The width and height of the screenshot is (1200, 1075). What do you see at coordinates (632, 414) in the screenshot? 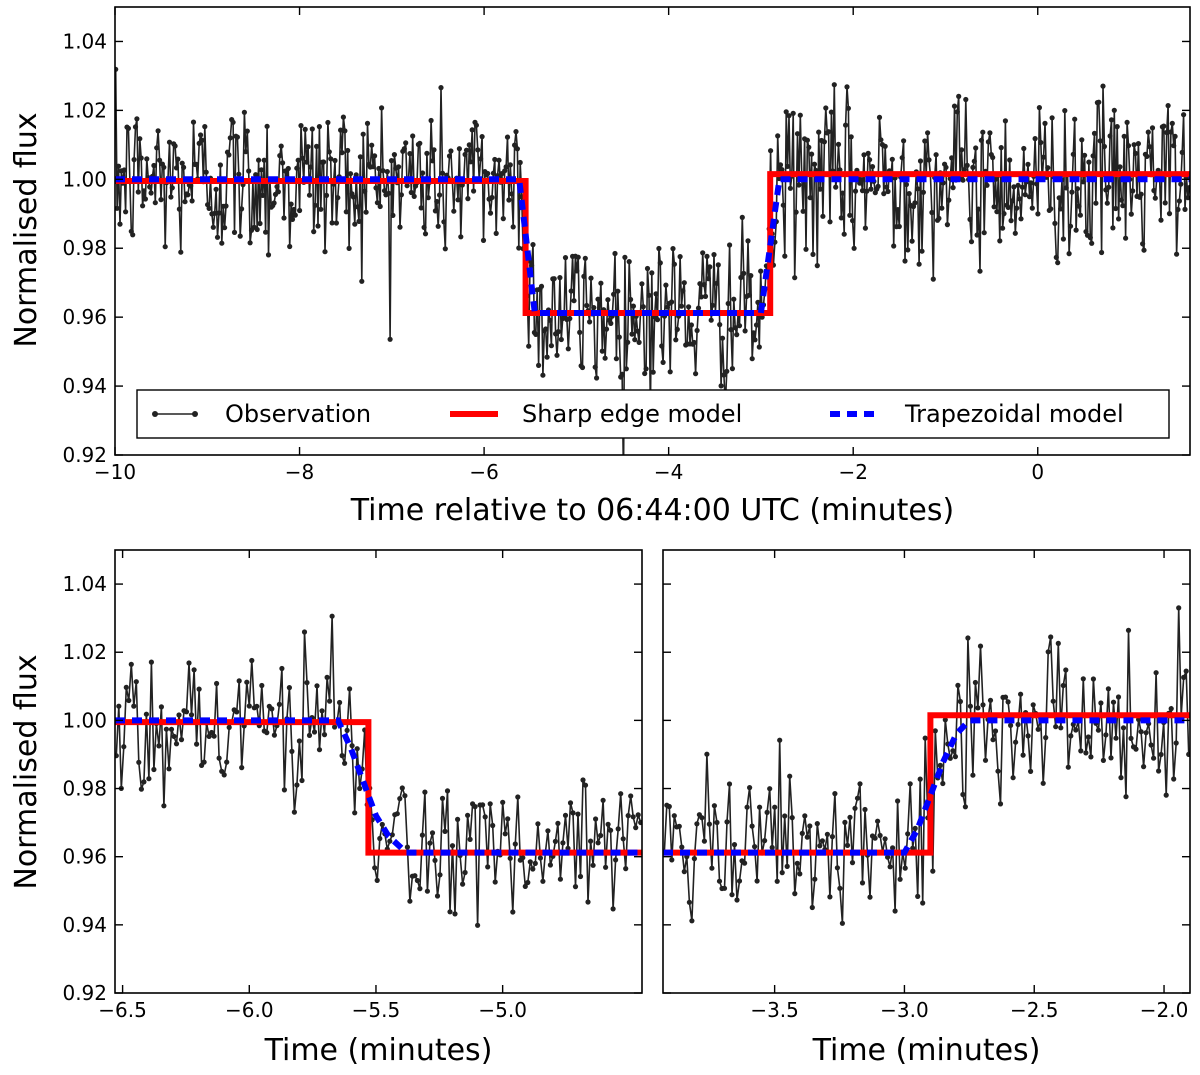
I see `legend-label-sharp-edge: Sharp edge model` at bounding box center [632, 414].